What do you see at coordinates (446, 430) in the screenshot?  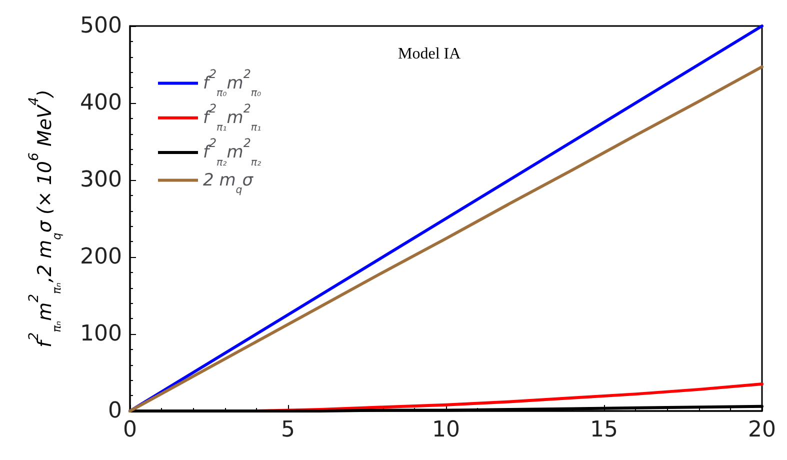 I see `x-tick-label: 10` at bounding box center [446, 430].